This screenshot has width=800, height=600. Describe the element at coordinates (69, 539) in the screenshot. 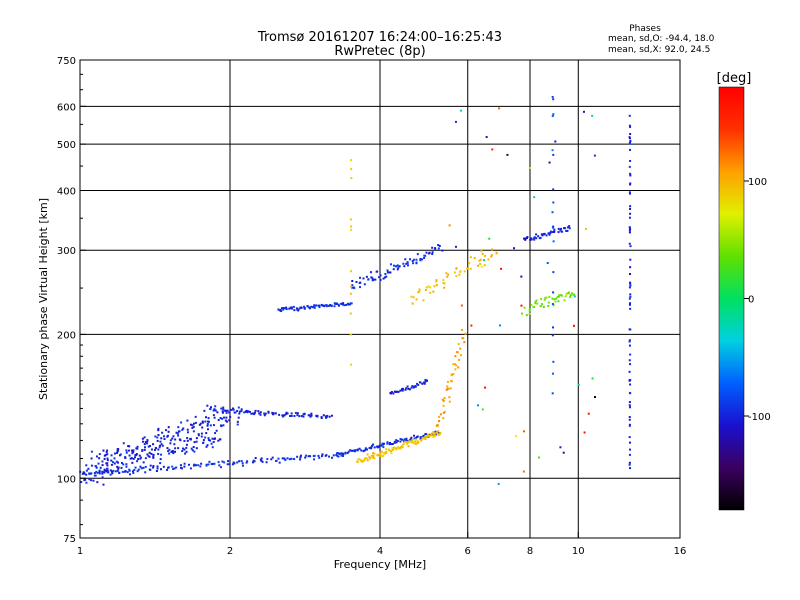

I see `y-tick-label: 75` at that location.